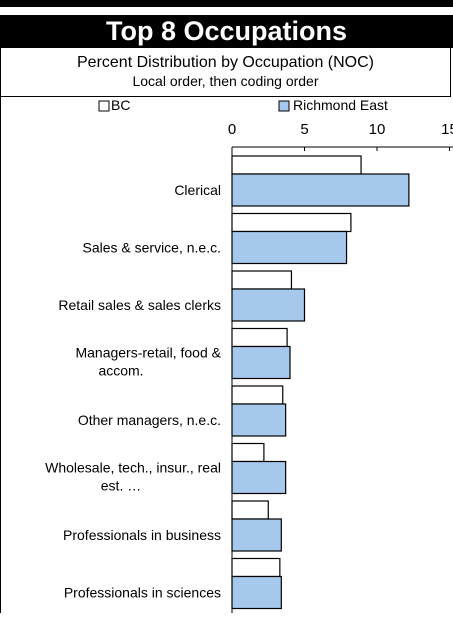 Image resolution: width=453 pixels, height=618 pixels. What do you see at coordinates (304, 129) in the screenshot?
I see `x-tick-label: 5` at bounding box center [304, 129].